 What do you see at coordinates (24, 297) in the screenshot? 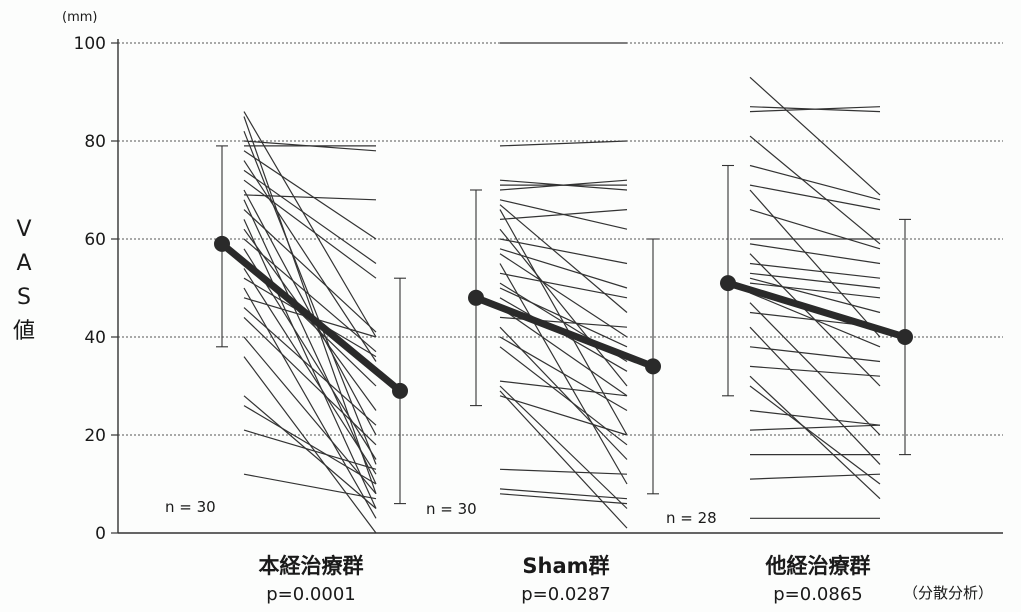
I see `y-axis-label-char: S` at bounding box center [24, 297].